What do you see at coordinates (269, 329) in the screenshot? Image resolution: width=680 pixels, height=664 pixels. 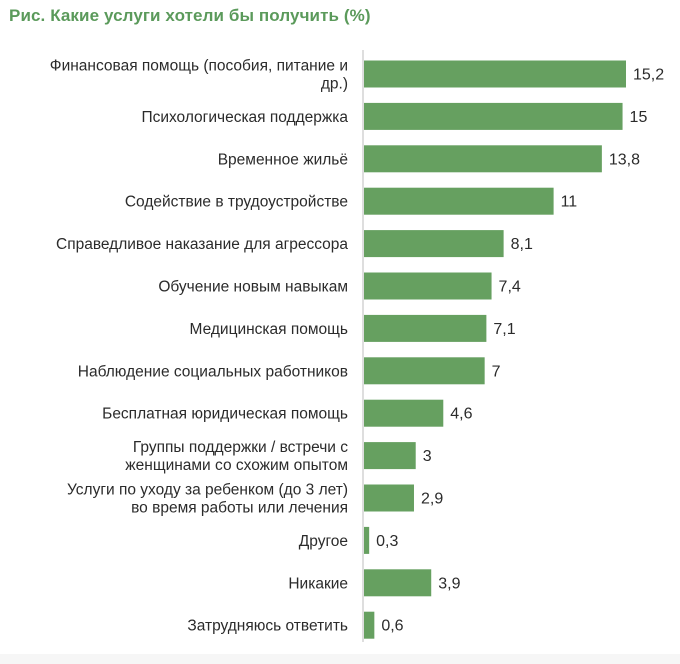 I see `category-label: Медицинская помощь` at bounding box center [269, 329].